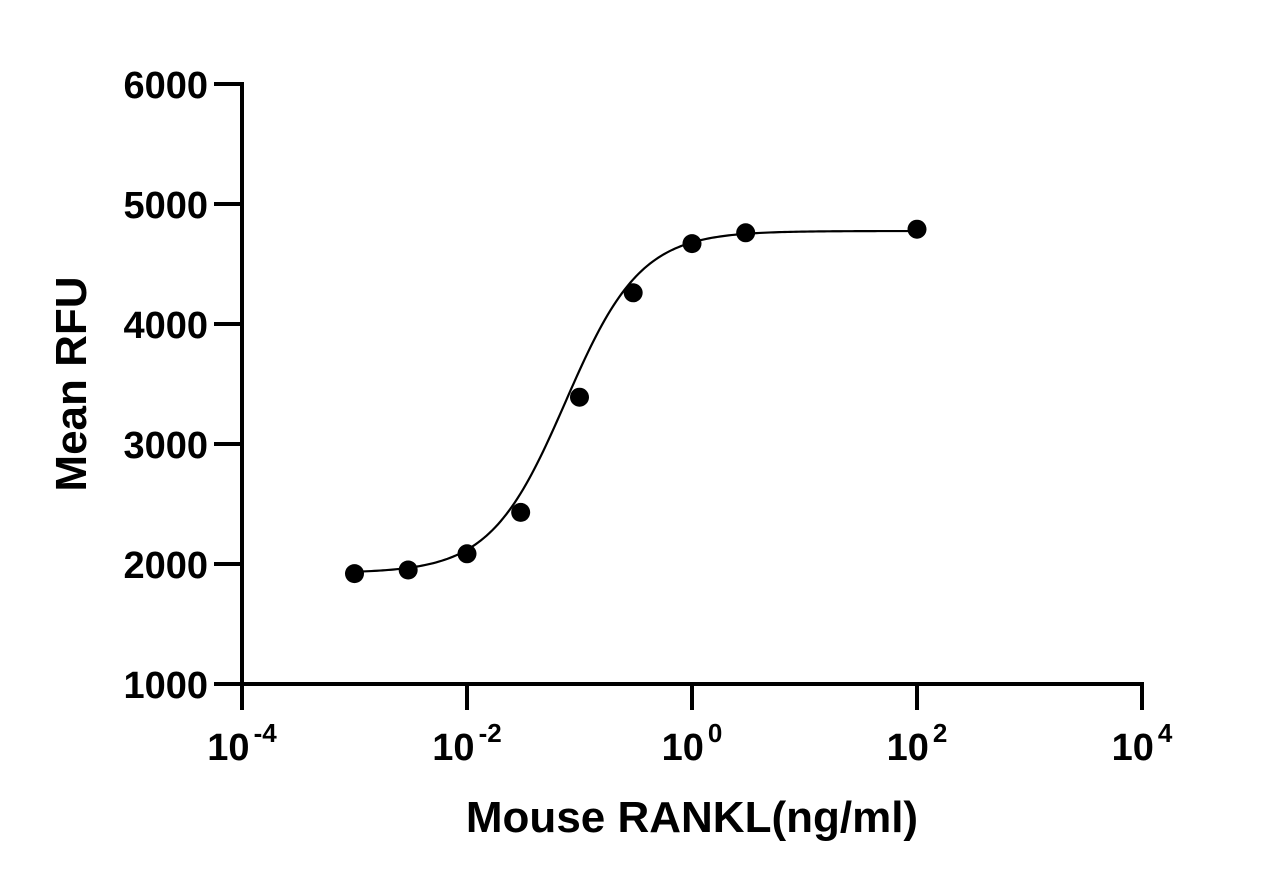 The image size is (1284, 888). What do you see at coordinates (165, 326) in the screenshot?
I see `y-tick-label: 4000` at bounding box center [165, 326].